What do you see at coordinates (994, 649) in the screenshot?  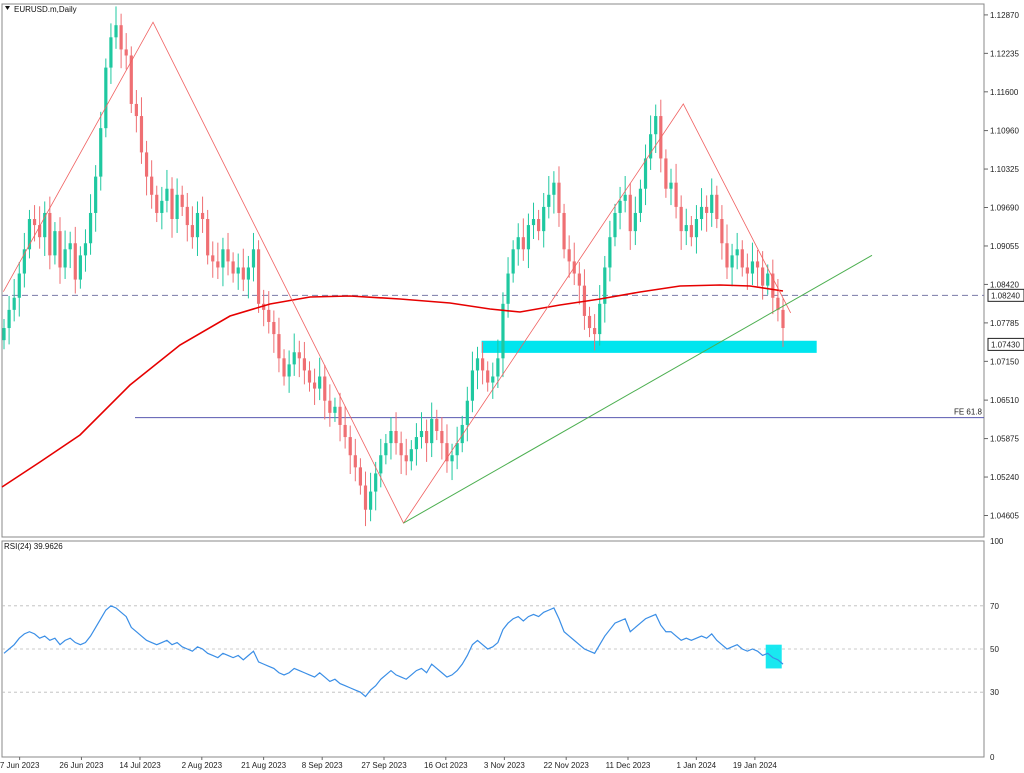 I see `rsi-tick-label: 50` at bounding box center [994, 649].